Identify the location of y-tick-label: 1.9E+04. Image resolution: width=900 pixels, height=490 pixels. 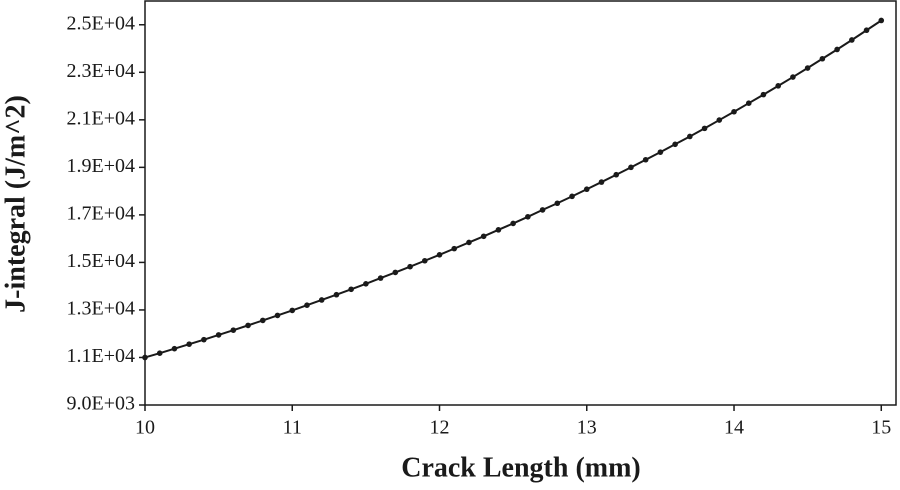
(101, 166).